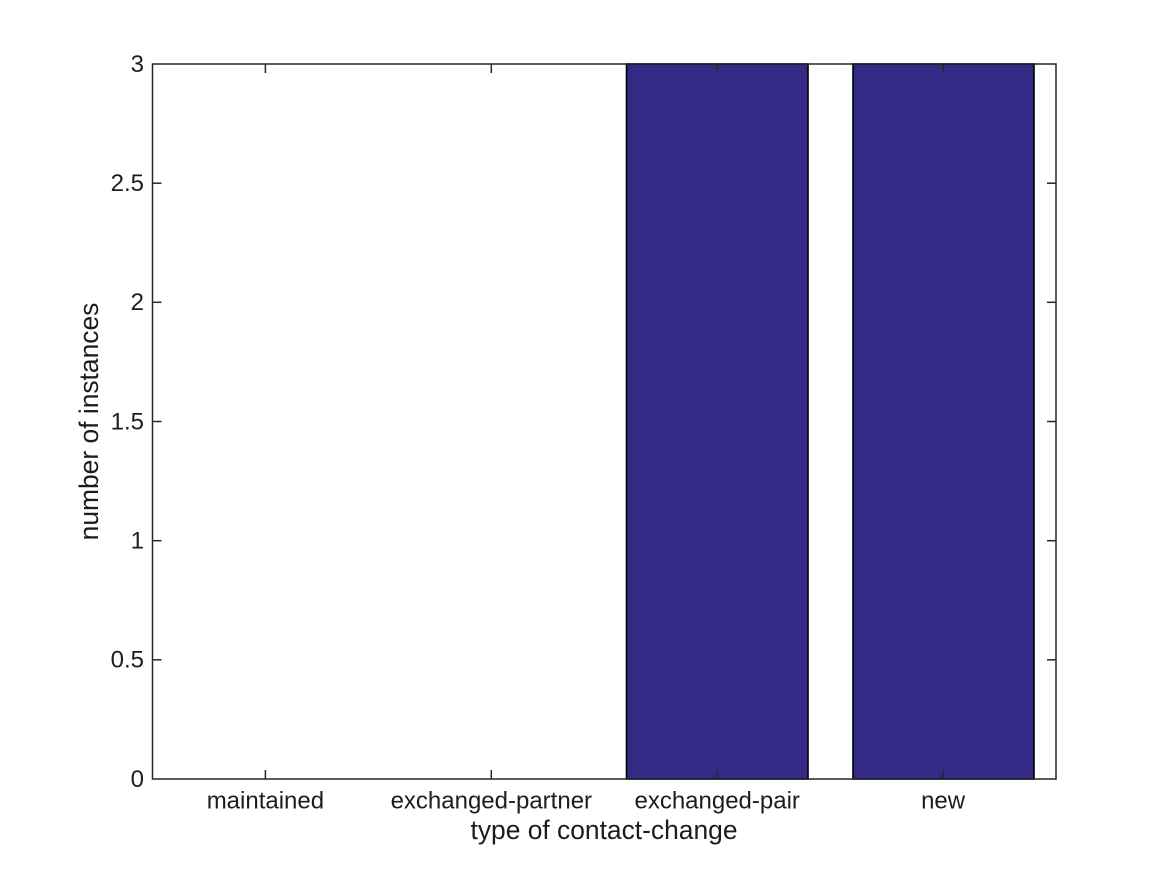 Image resolution: width=1167 pixels, height=875 pixels. I want to click on svg-text: type of contact-change, so click(603, 830).